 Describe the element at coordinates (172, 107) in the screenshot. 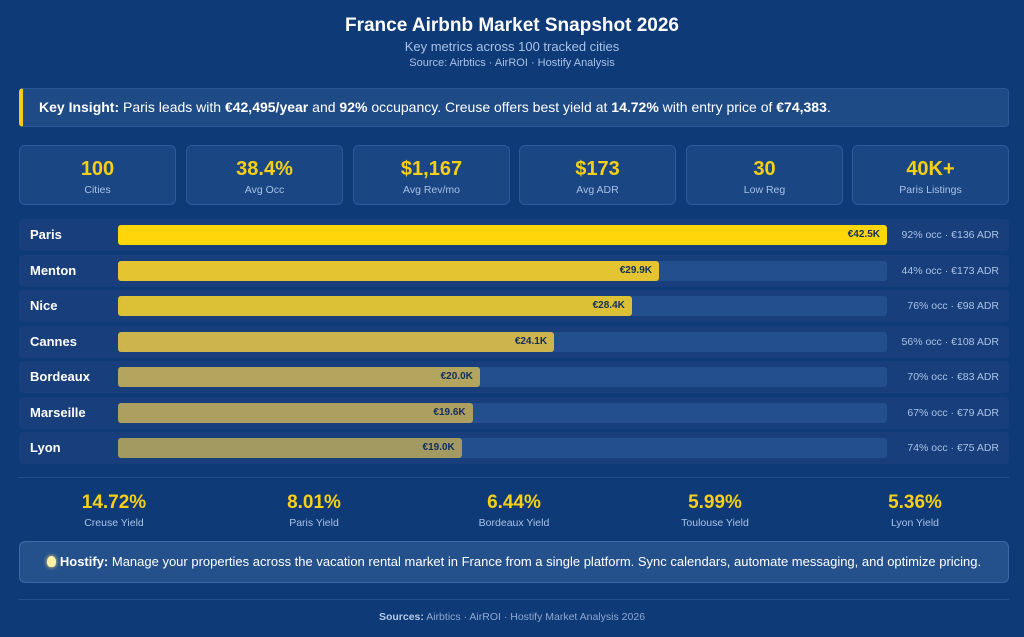

I see `insight-text: Paris leads with` at that location.